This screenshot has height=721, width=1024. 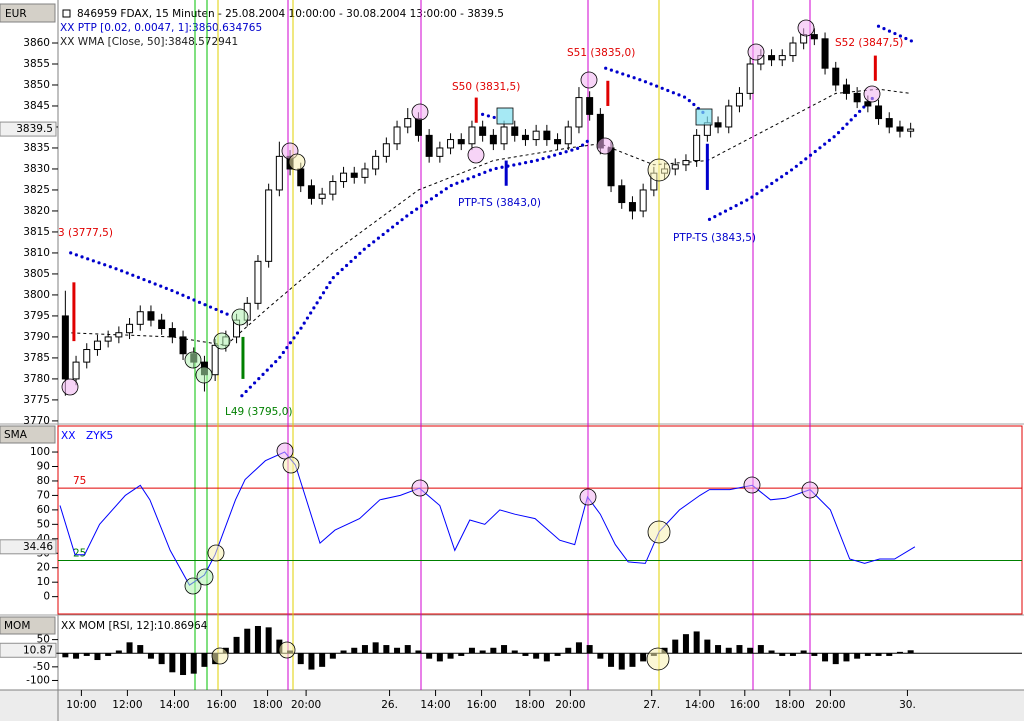 What do you see at coordinates (43, 481) in the screenshot?
I see `y-tick-label: 80` at bounding box center [43, 481].